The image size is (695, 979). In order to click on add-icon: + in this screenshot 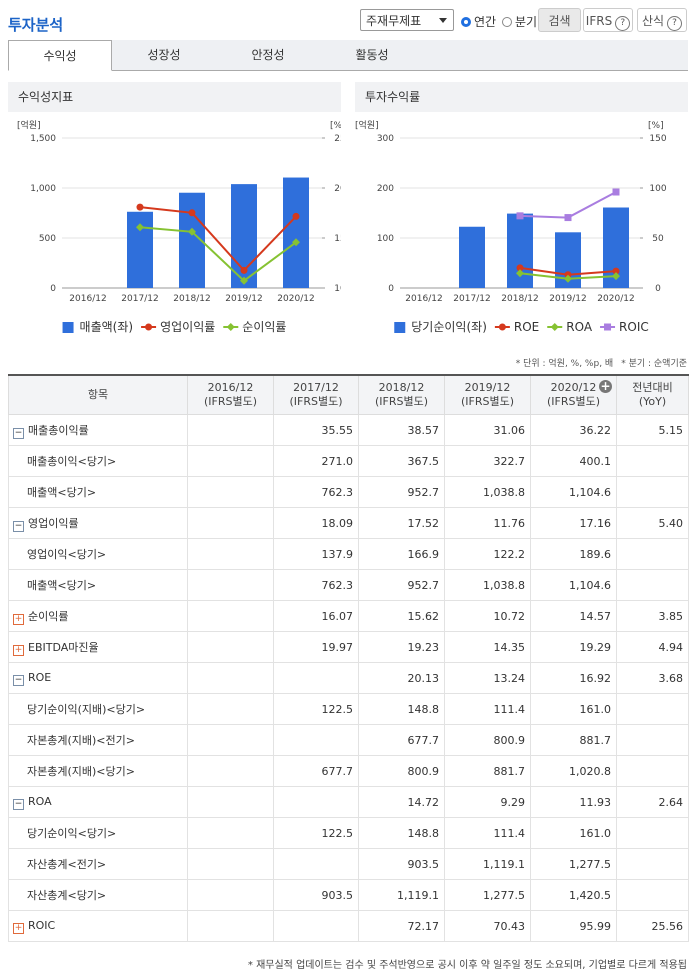, I will do `click(605, 386)`.